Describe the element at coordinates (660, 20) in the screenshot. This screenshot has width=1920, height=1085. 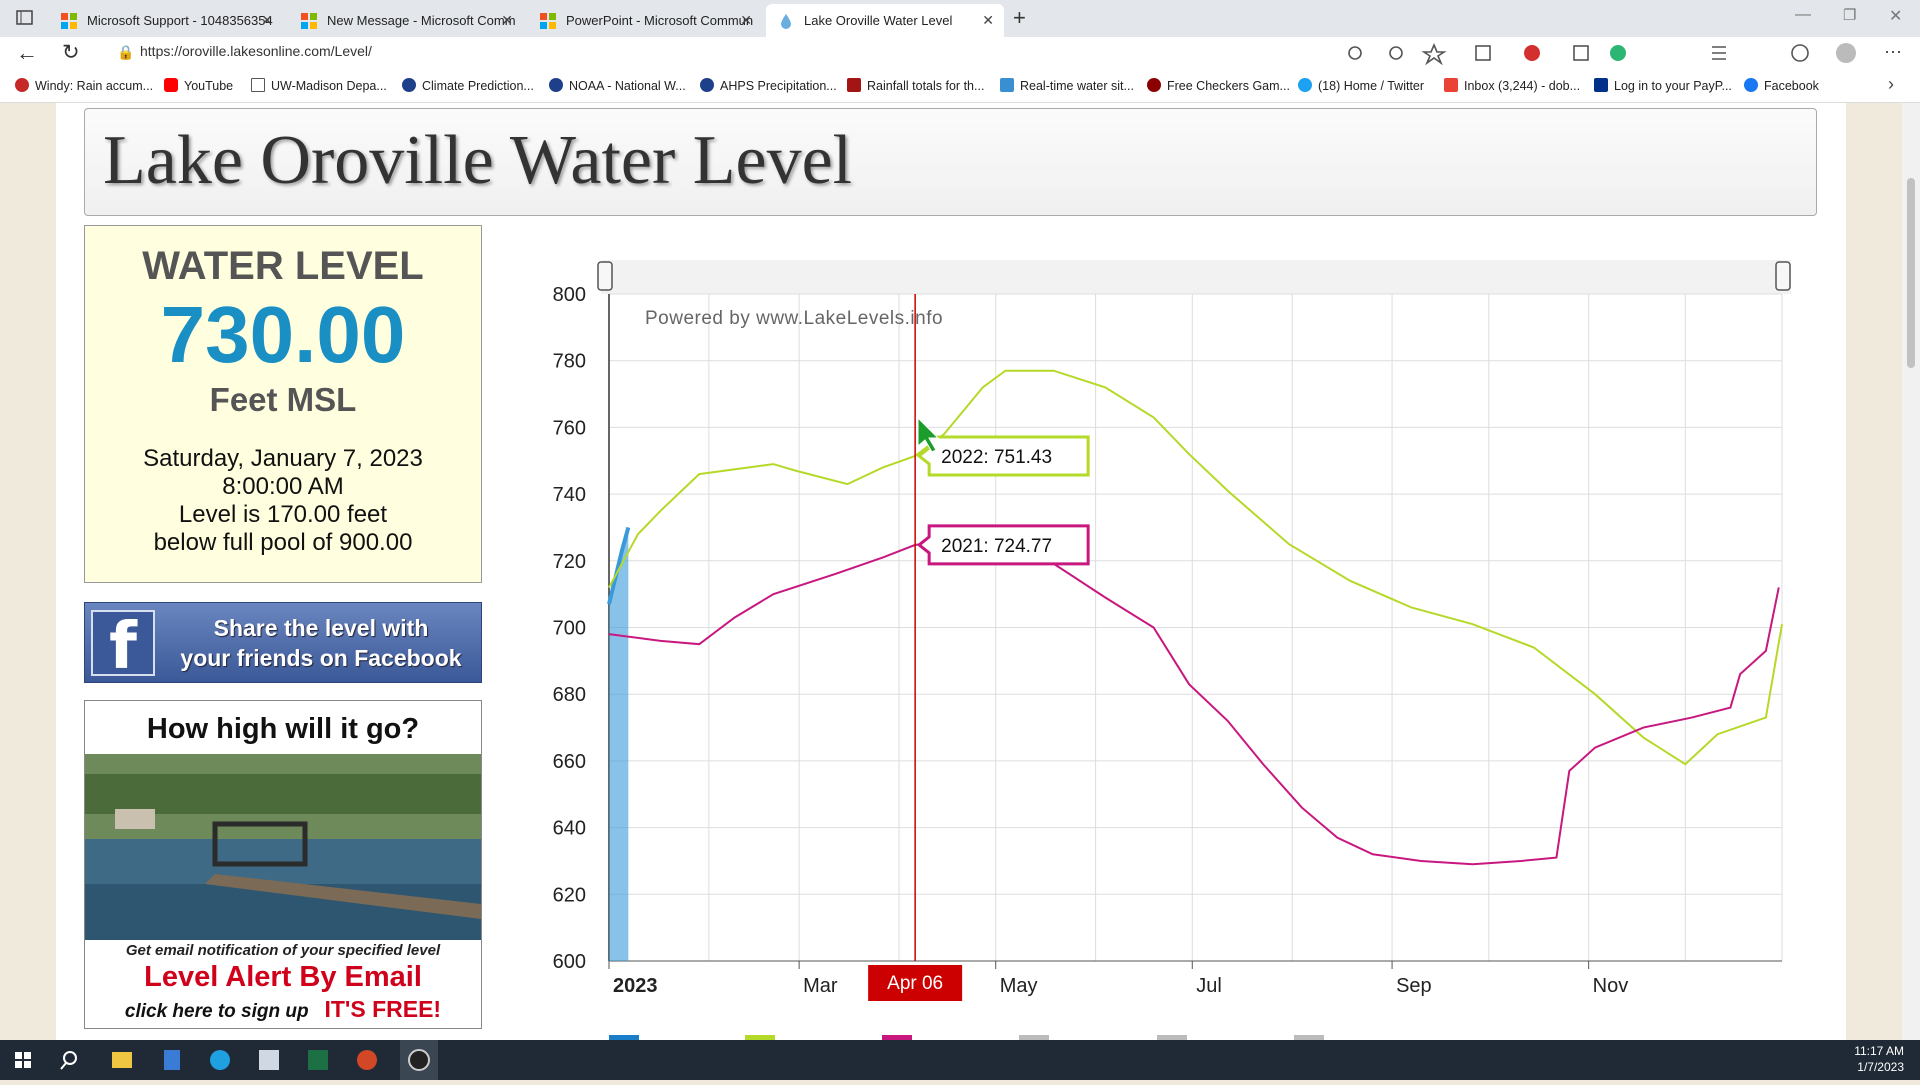
I see `tab-title: PowerPoint - Microsoft Commun` at that location.